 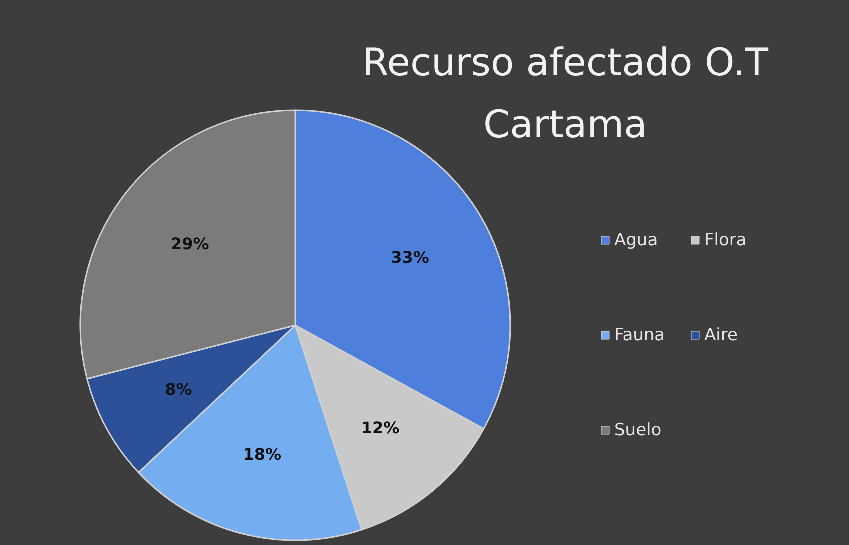 What do you see at coordinates (640, 336) in the screenshot?
I see `legend-label: Fauna` at bounding box center [640, 336].